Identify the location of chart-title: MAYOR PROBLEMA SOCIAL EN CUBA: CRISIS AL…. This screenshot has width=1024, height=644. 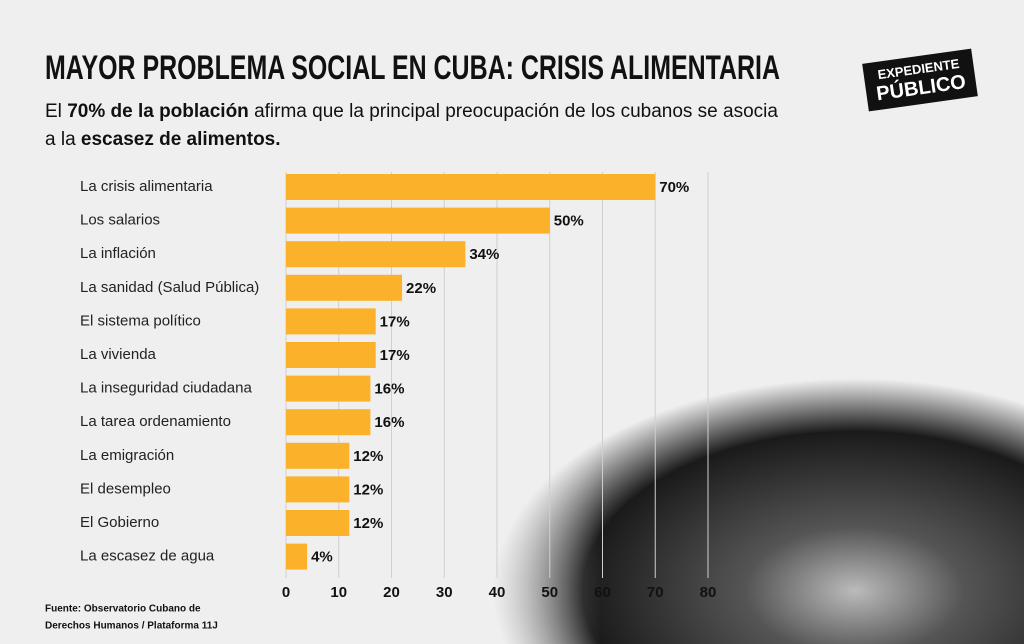
(412, 68).